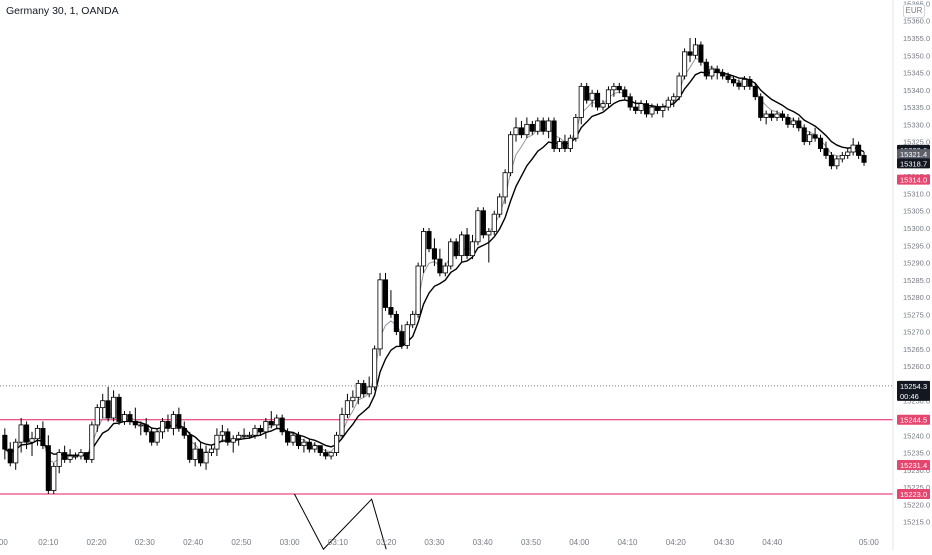 This screenshot has width=932, height=555. Describe the element at coordinates (916, 487) in the screenshot. I see `price-tick-label: 15225.0` at that location.